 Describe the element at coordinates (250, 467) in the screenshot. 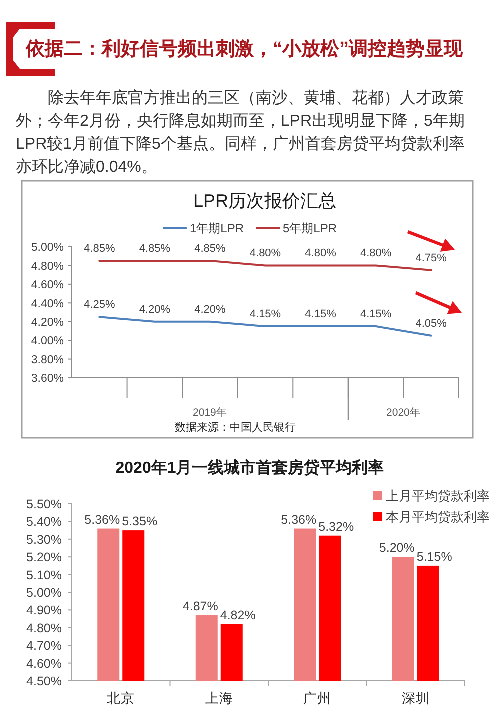

I see `chart-title: 2020年1月一线城市首套房贷平均利率` at that location.